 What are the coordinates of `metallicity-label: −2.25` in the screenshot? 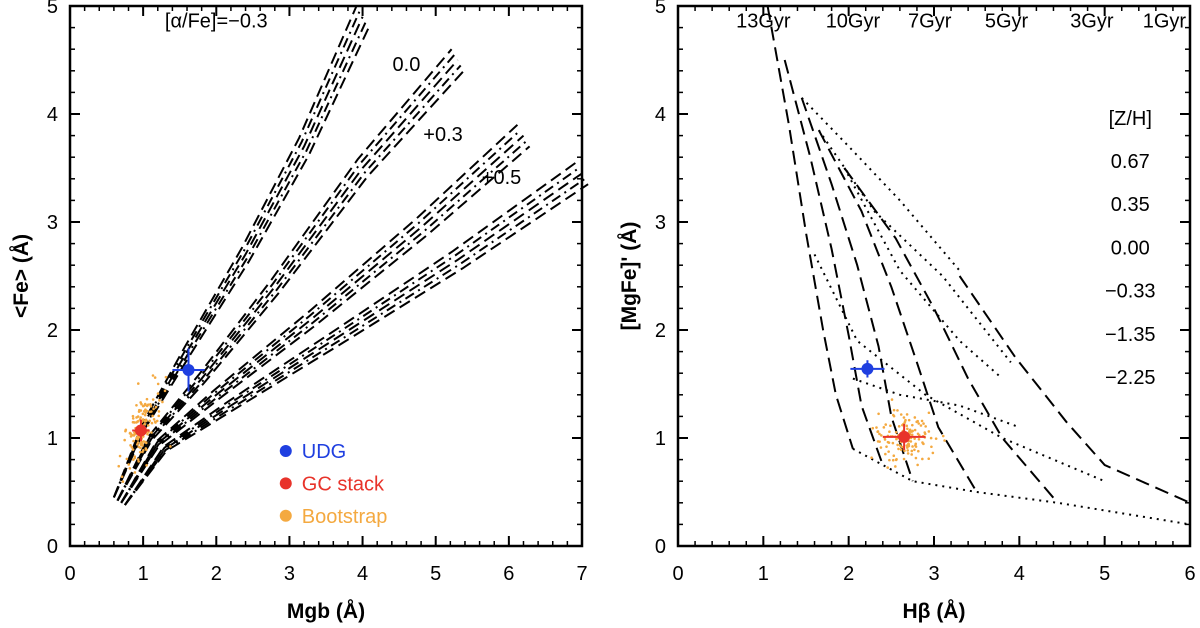 It's located at (1130, 378).